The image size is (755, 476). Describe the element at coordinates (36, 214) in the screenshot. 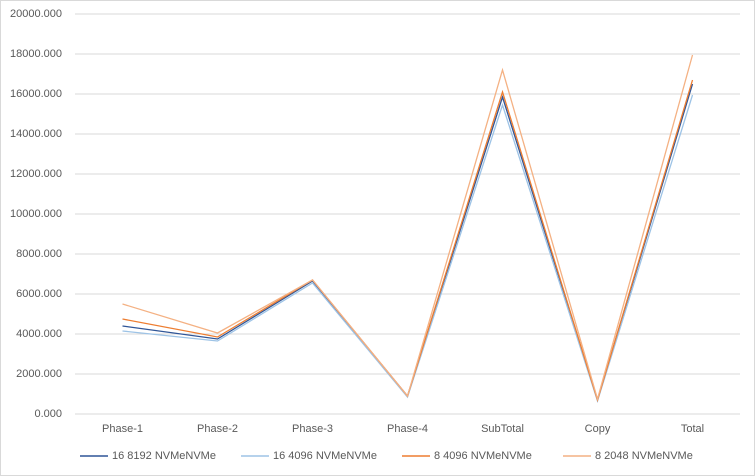

I see `y-tick-label: 10000.000` at that location.